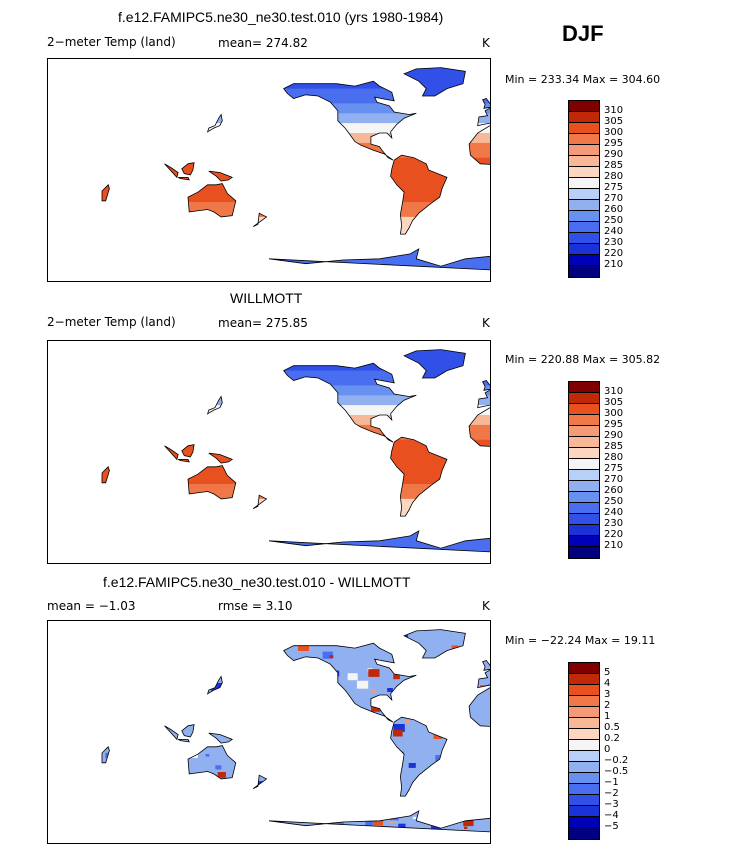 Image resolution: width=733 pixels, height=847 pixels. I want to click on colorbar-tick-label: −5, so click(611, 826).